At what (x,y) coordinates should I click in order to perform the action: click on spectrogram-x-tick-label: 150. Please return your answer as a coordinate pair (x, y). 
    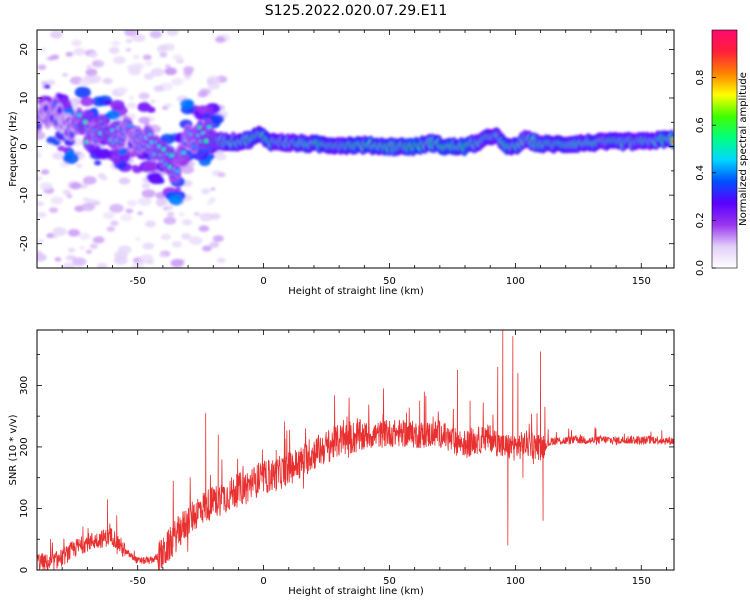
    Looking at the image, I should click on (641, 281).